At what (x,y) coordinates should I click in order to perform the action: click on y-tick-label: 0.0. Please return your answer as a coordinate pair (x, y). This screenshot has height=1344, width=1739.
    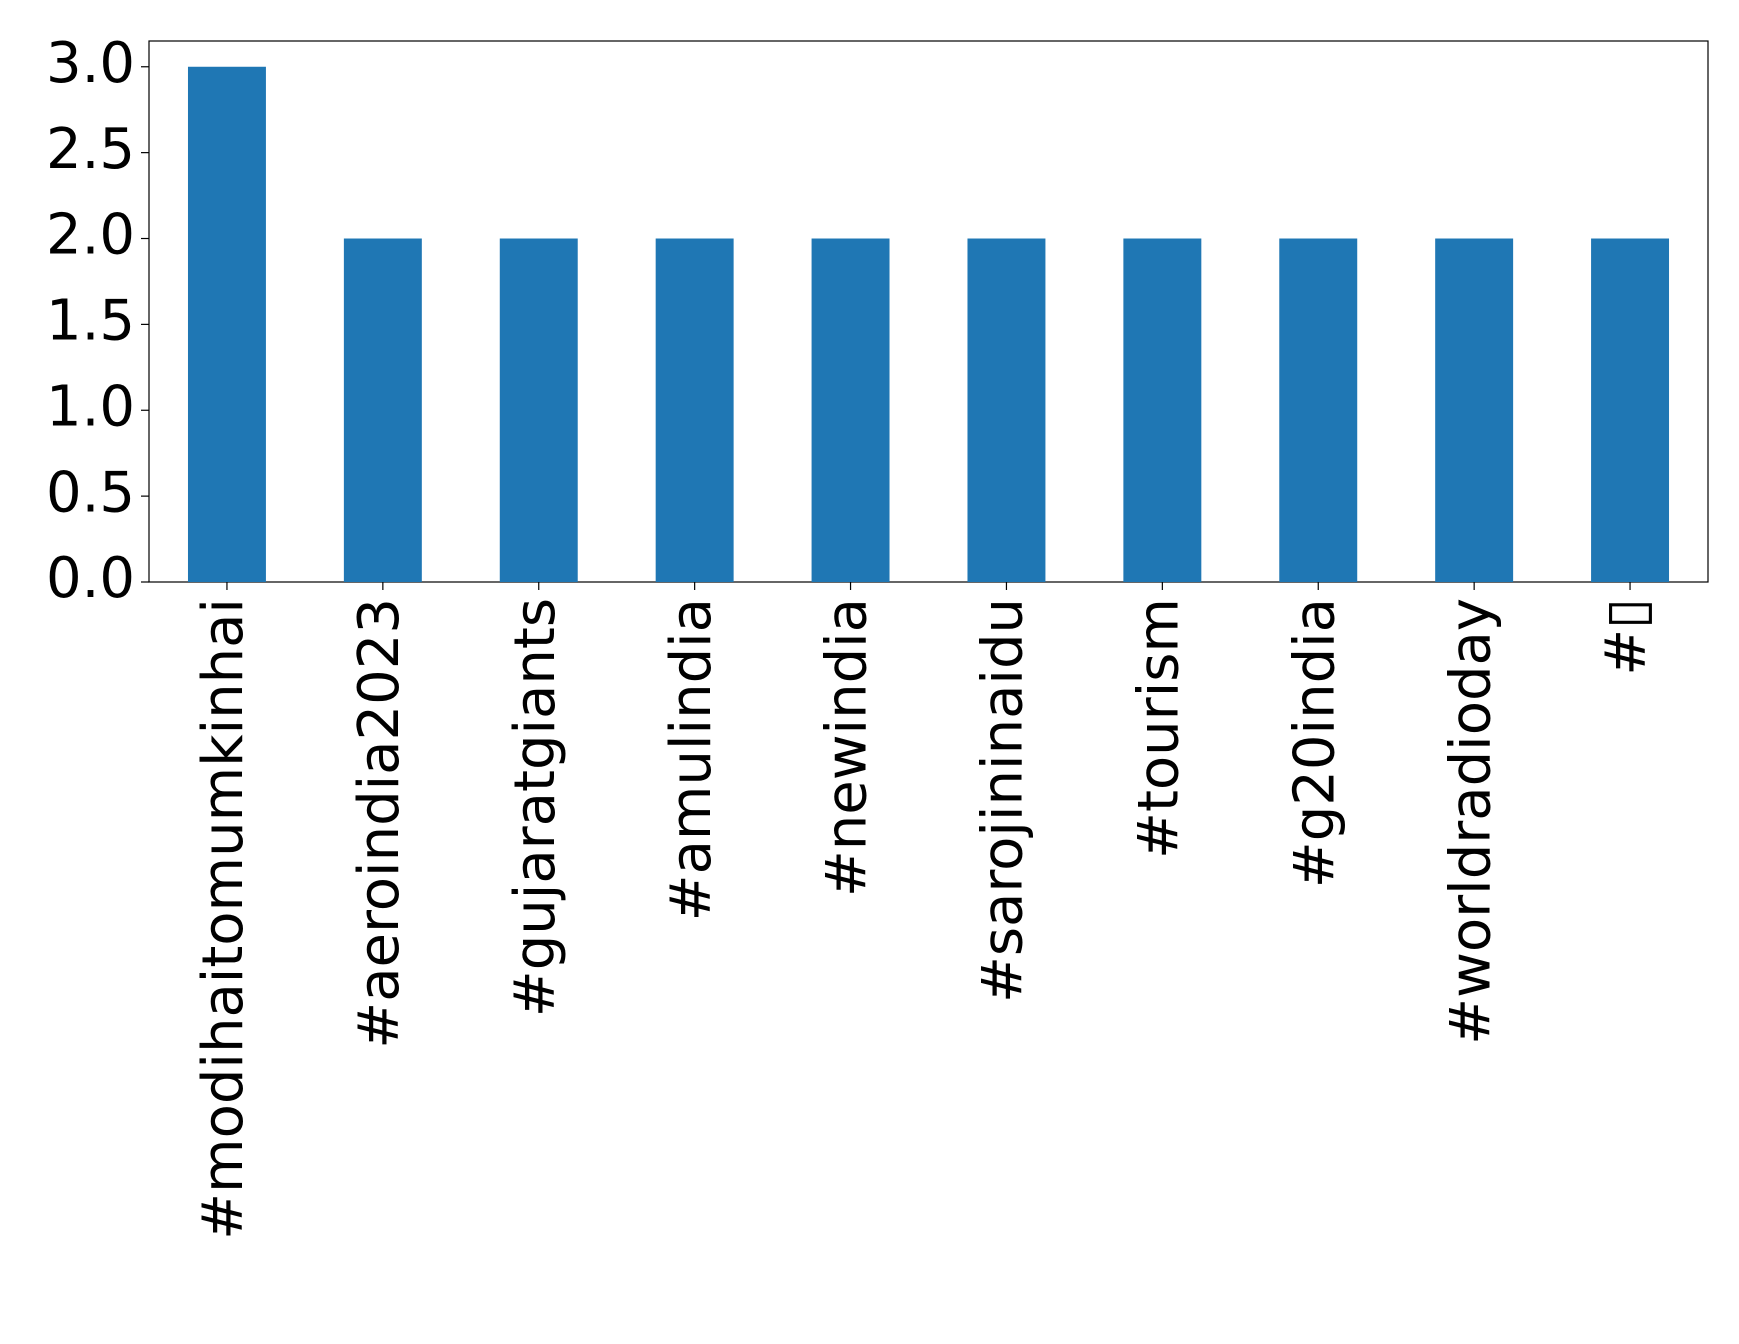
    Looking at the image, I should click on (90, 578).